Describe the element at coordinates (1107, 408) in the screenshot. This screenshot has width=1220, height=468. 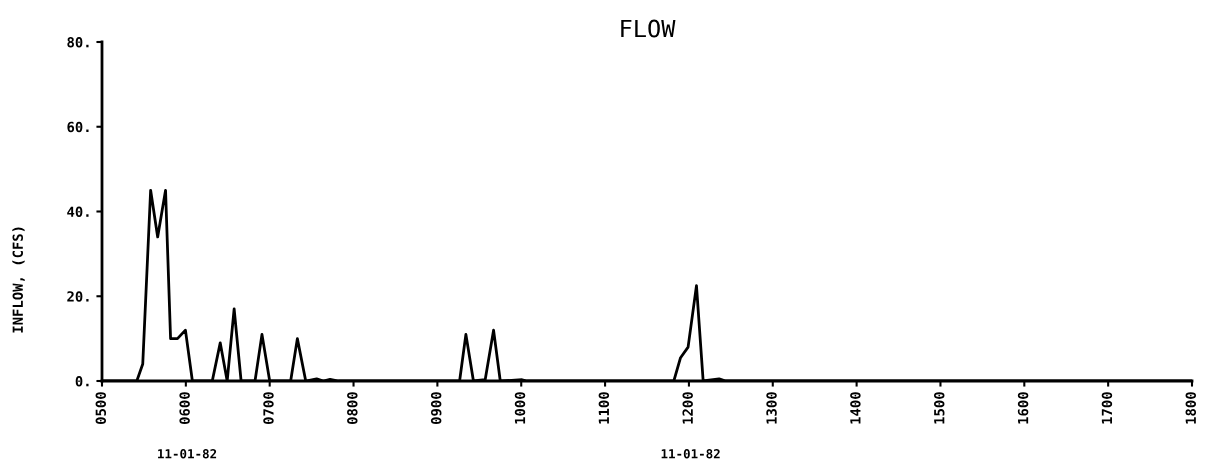
I see `x-tick-label: 1700` at that location.